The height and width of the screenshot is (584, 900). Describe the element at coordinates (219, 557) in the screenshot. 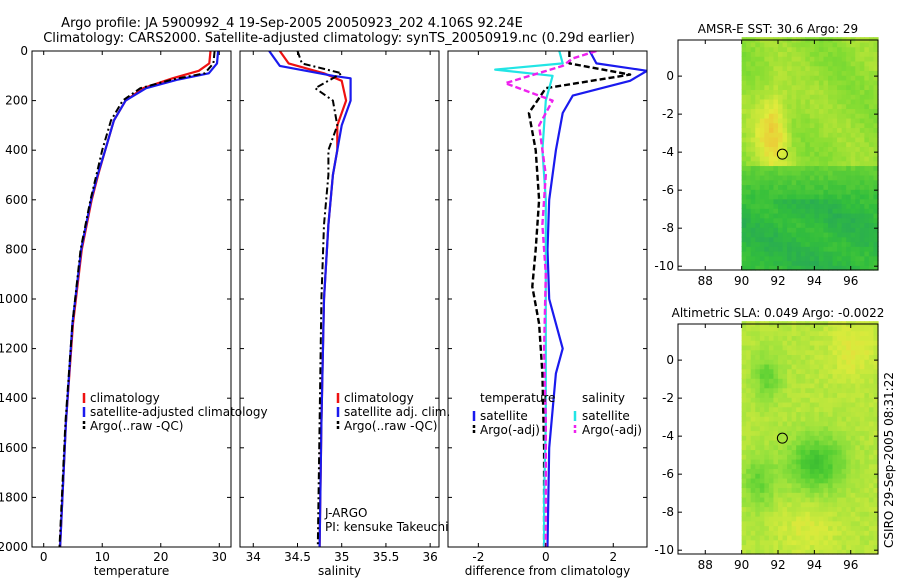

I see `x-tick-label: 30` at that location.